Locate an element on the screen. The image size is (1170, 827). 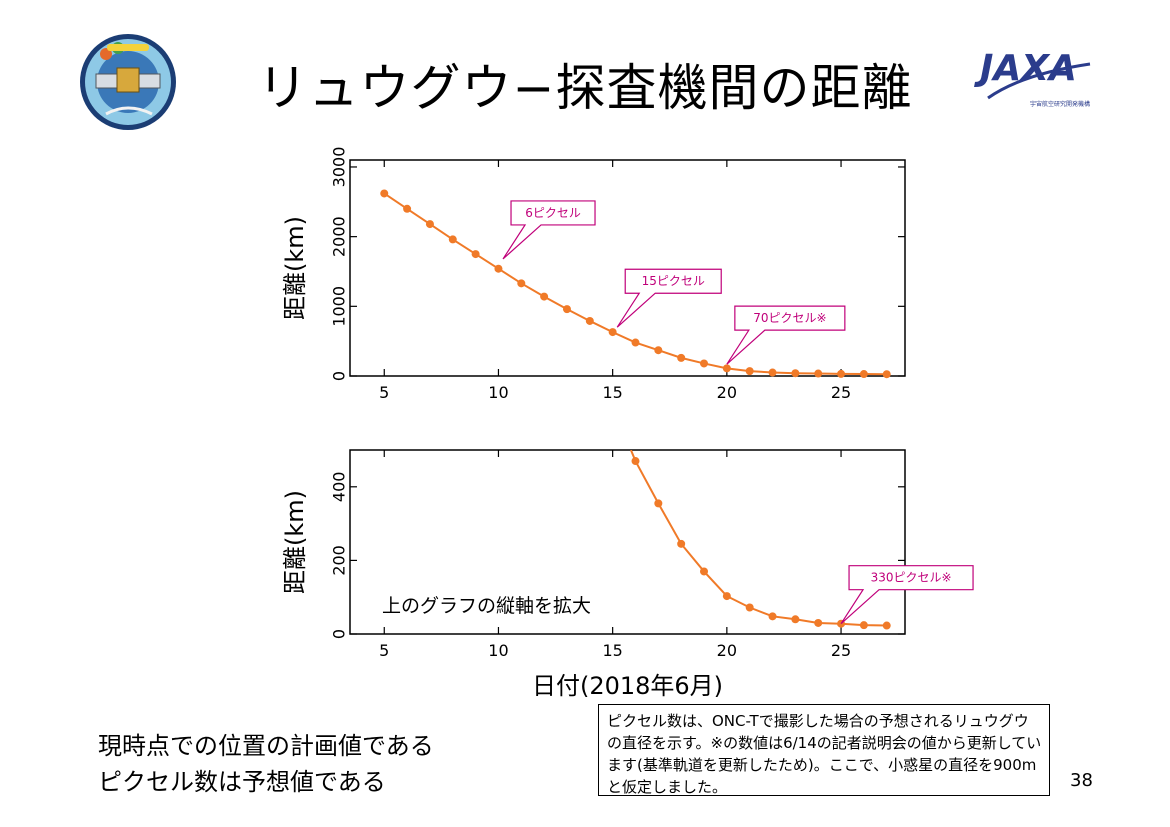
y-tick-label: 3000 is located at coordinates (339, 167).